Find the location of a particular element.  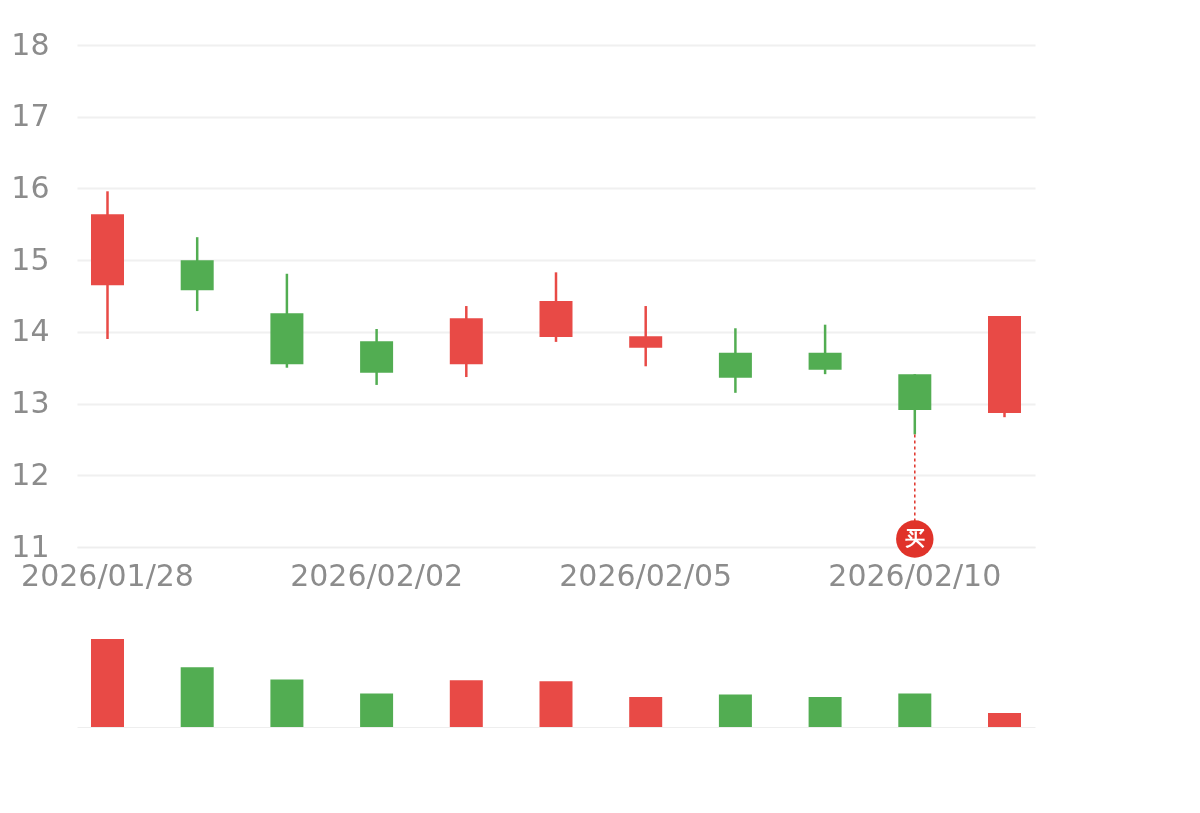

y-tick-label: 13 is located at coordinates (30, 403).